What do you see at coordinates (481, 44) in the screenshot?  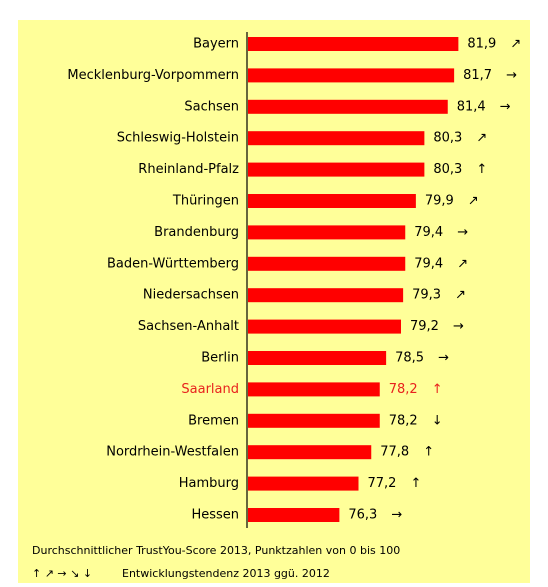 I see `value-label: 81,9` at bounding box center [481, 44].